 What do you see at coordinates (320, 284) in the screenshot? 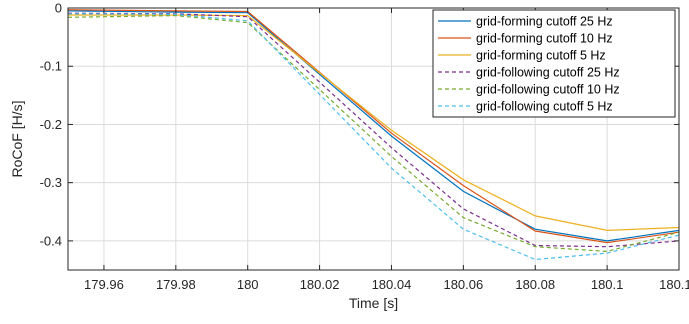
I see `x-tick-label: 180.02` at bounding box center [320, 284].